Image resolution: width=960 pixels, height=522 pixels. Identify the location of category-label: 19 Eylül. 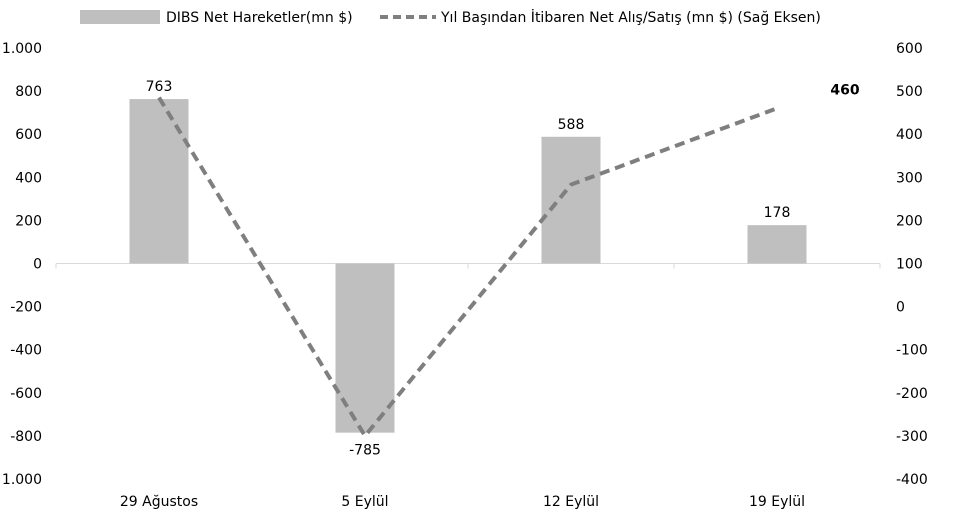
(777, 502).